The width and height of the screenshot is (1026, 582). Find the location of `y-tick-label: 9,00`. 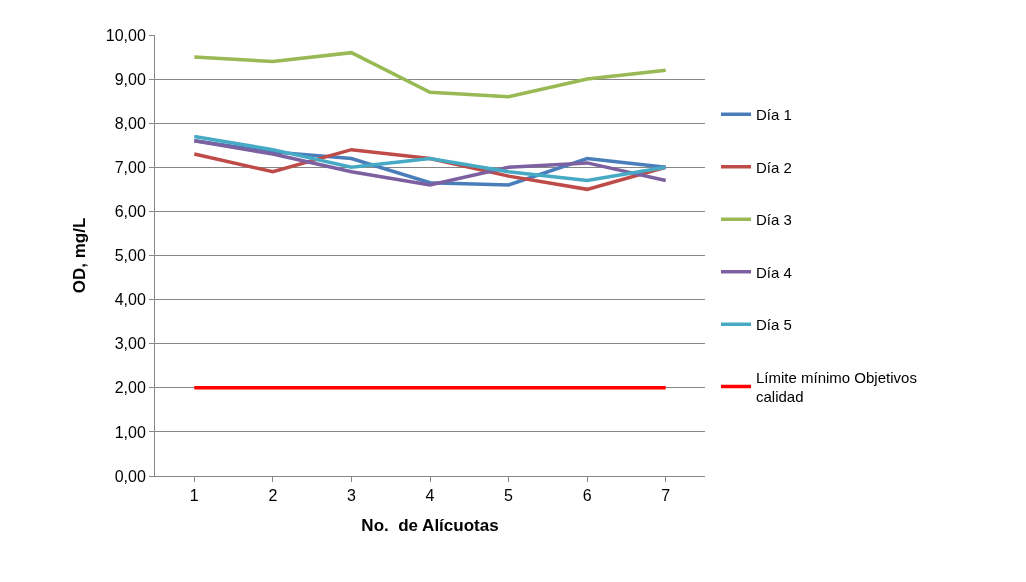

y-tick-label: 9,00 is located at coordinates (130, 79).